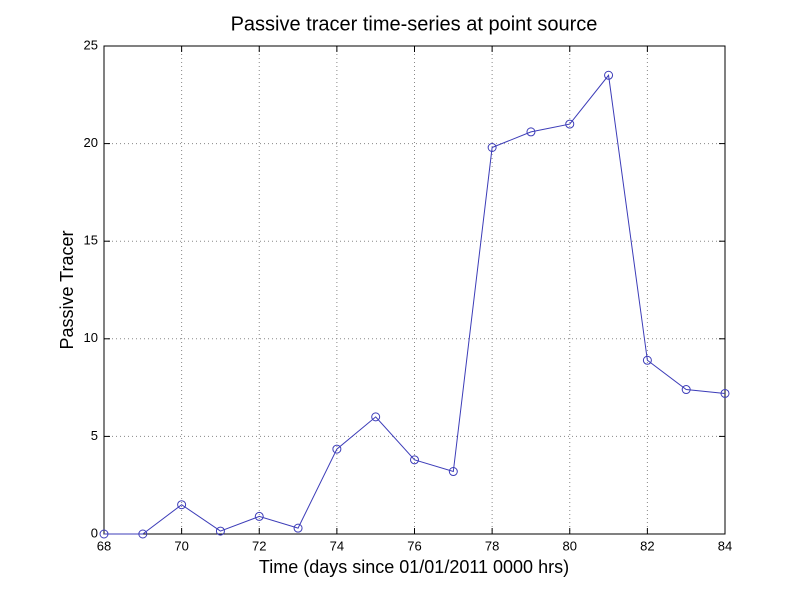 The image size is (800, 600). I want to click on y-tick-label: 20, so click(91, 142).